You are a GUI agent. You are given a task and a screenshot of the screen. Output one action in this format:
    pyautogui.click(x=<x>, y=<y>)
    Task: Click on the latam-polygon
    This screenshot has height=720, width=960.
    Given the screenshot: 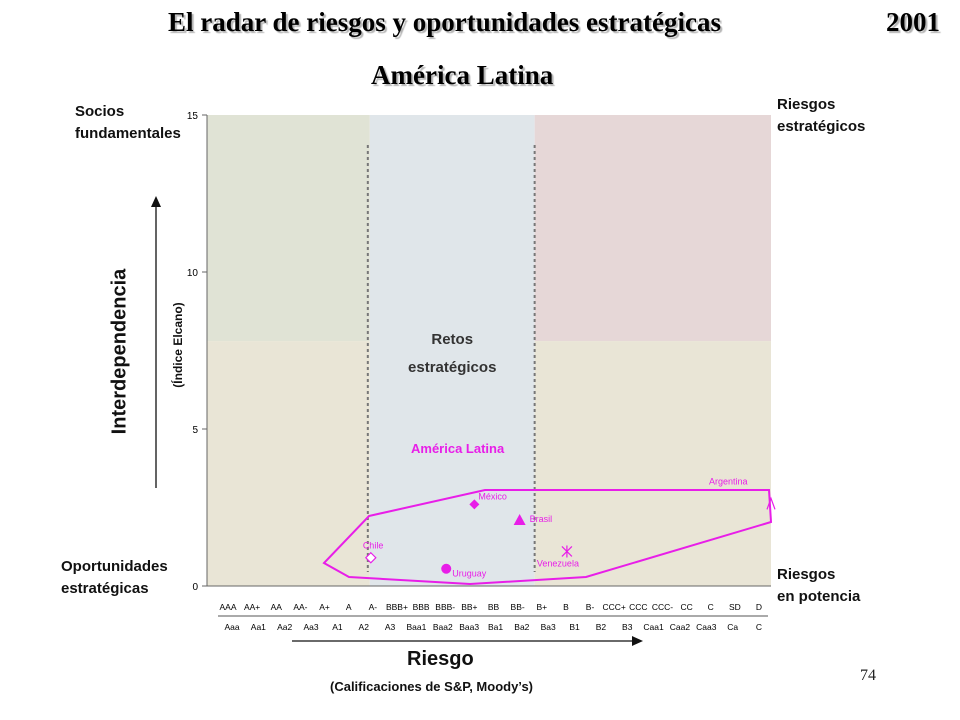 What is the action you would take?
    pyautogui.click(x=547, y=537)
    